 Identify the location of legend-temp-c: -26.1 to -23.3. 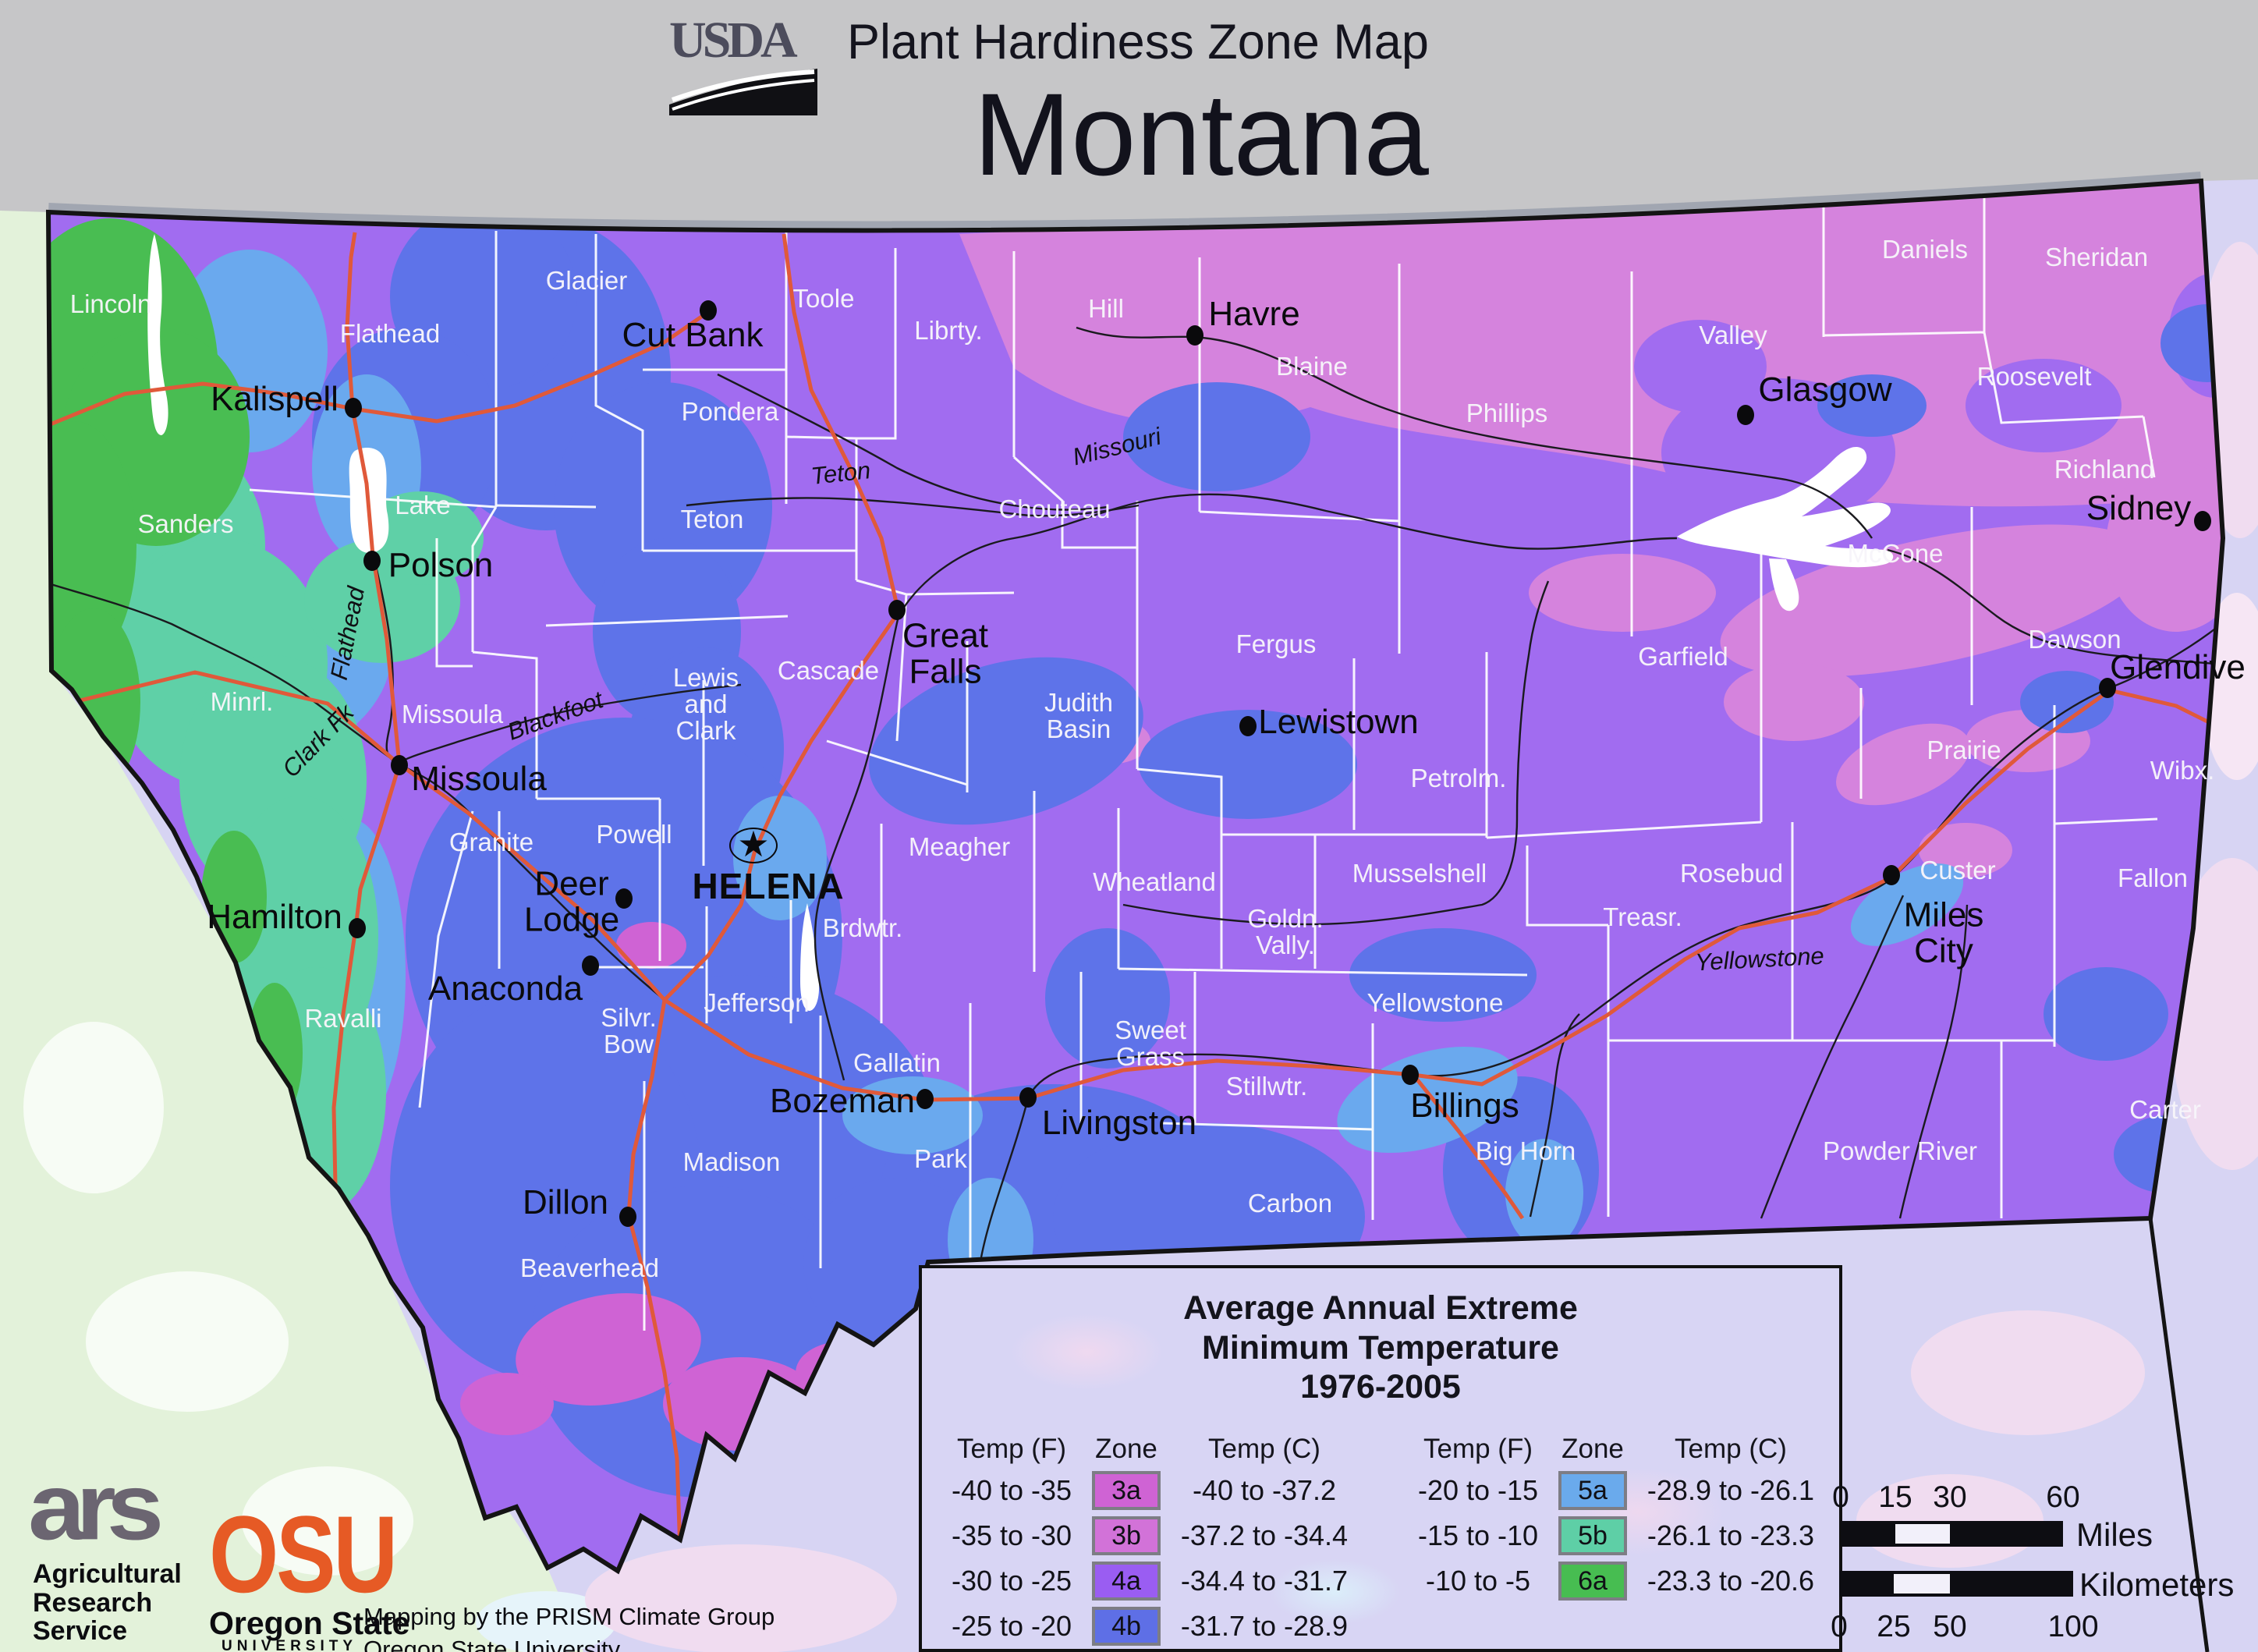
(1731, 1535).